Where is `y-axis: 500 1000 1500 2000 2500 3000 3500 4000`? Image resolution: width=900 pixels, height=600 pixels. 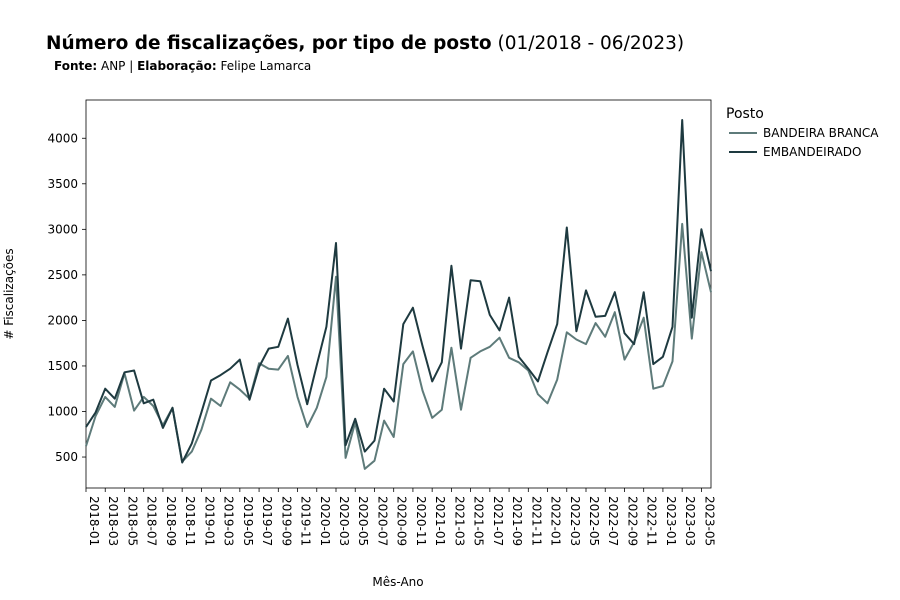
y-axis: 500 1000 1500 2000 2500 3000 3500 4000 is located at coordinates (66, 297).